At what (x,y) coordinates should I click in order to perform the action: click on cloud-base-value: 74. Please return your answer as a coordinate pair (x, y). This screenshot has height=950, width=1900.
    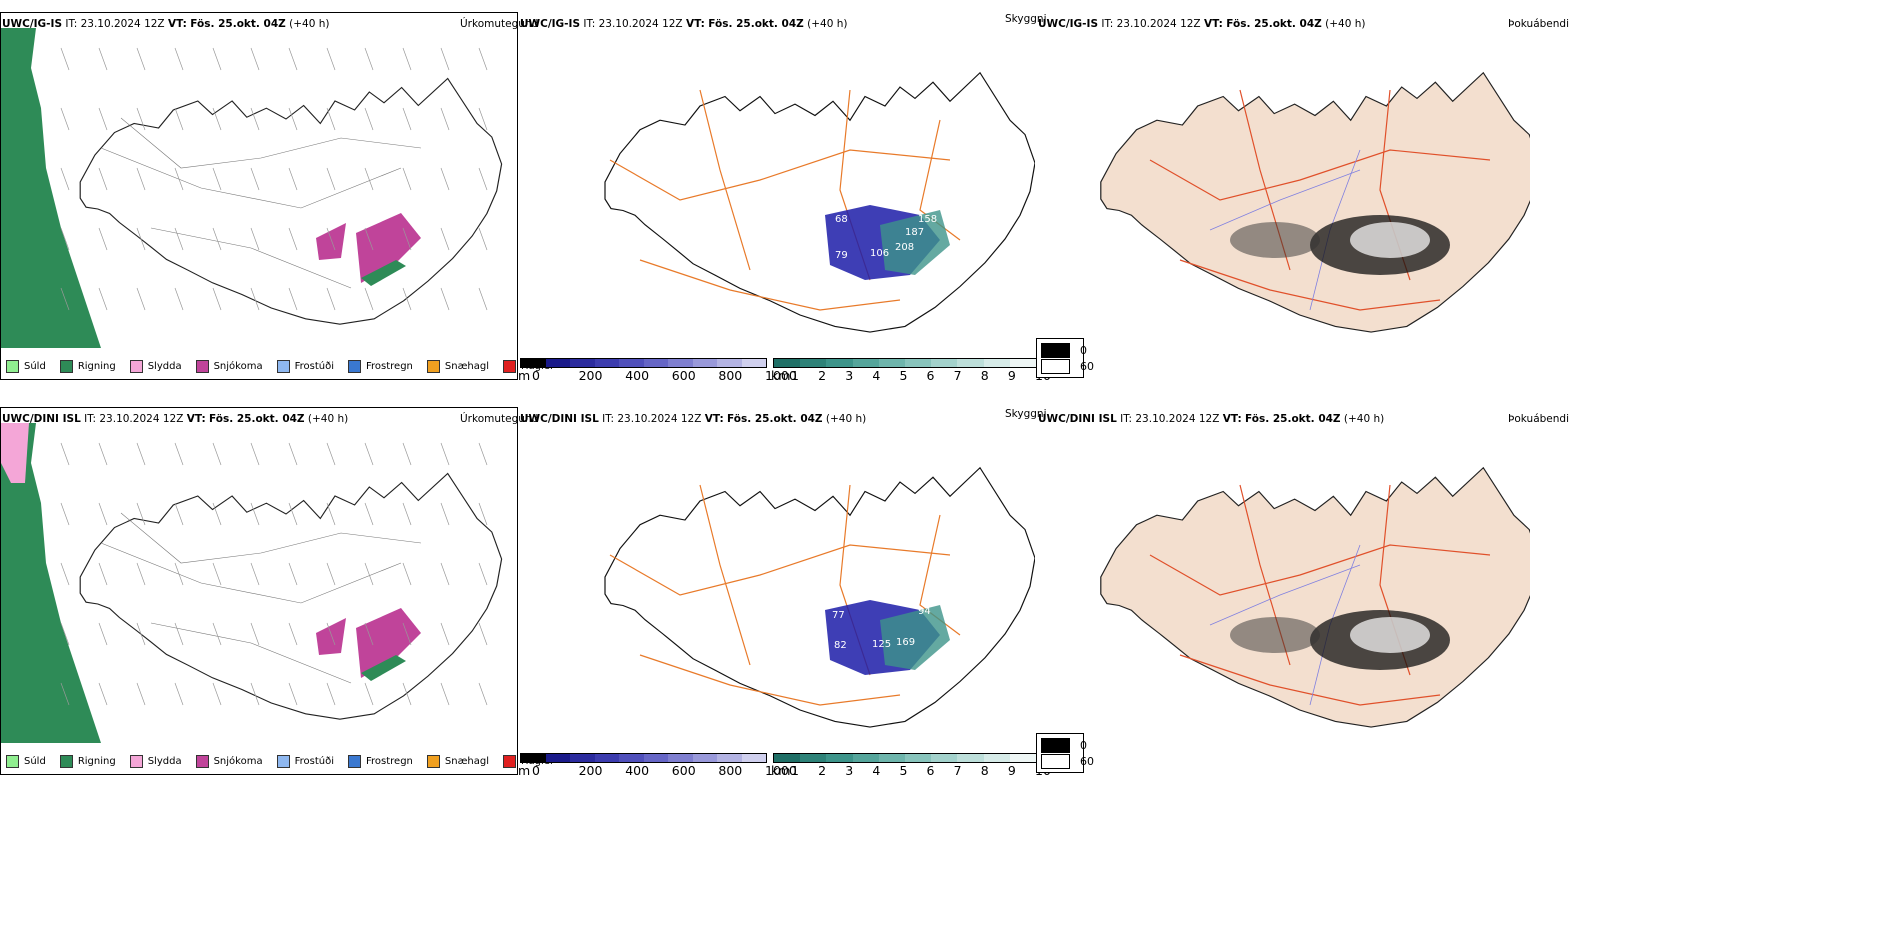
    Looking at the image, I should click on (774, 317).